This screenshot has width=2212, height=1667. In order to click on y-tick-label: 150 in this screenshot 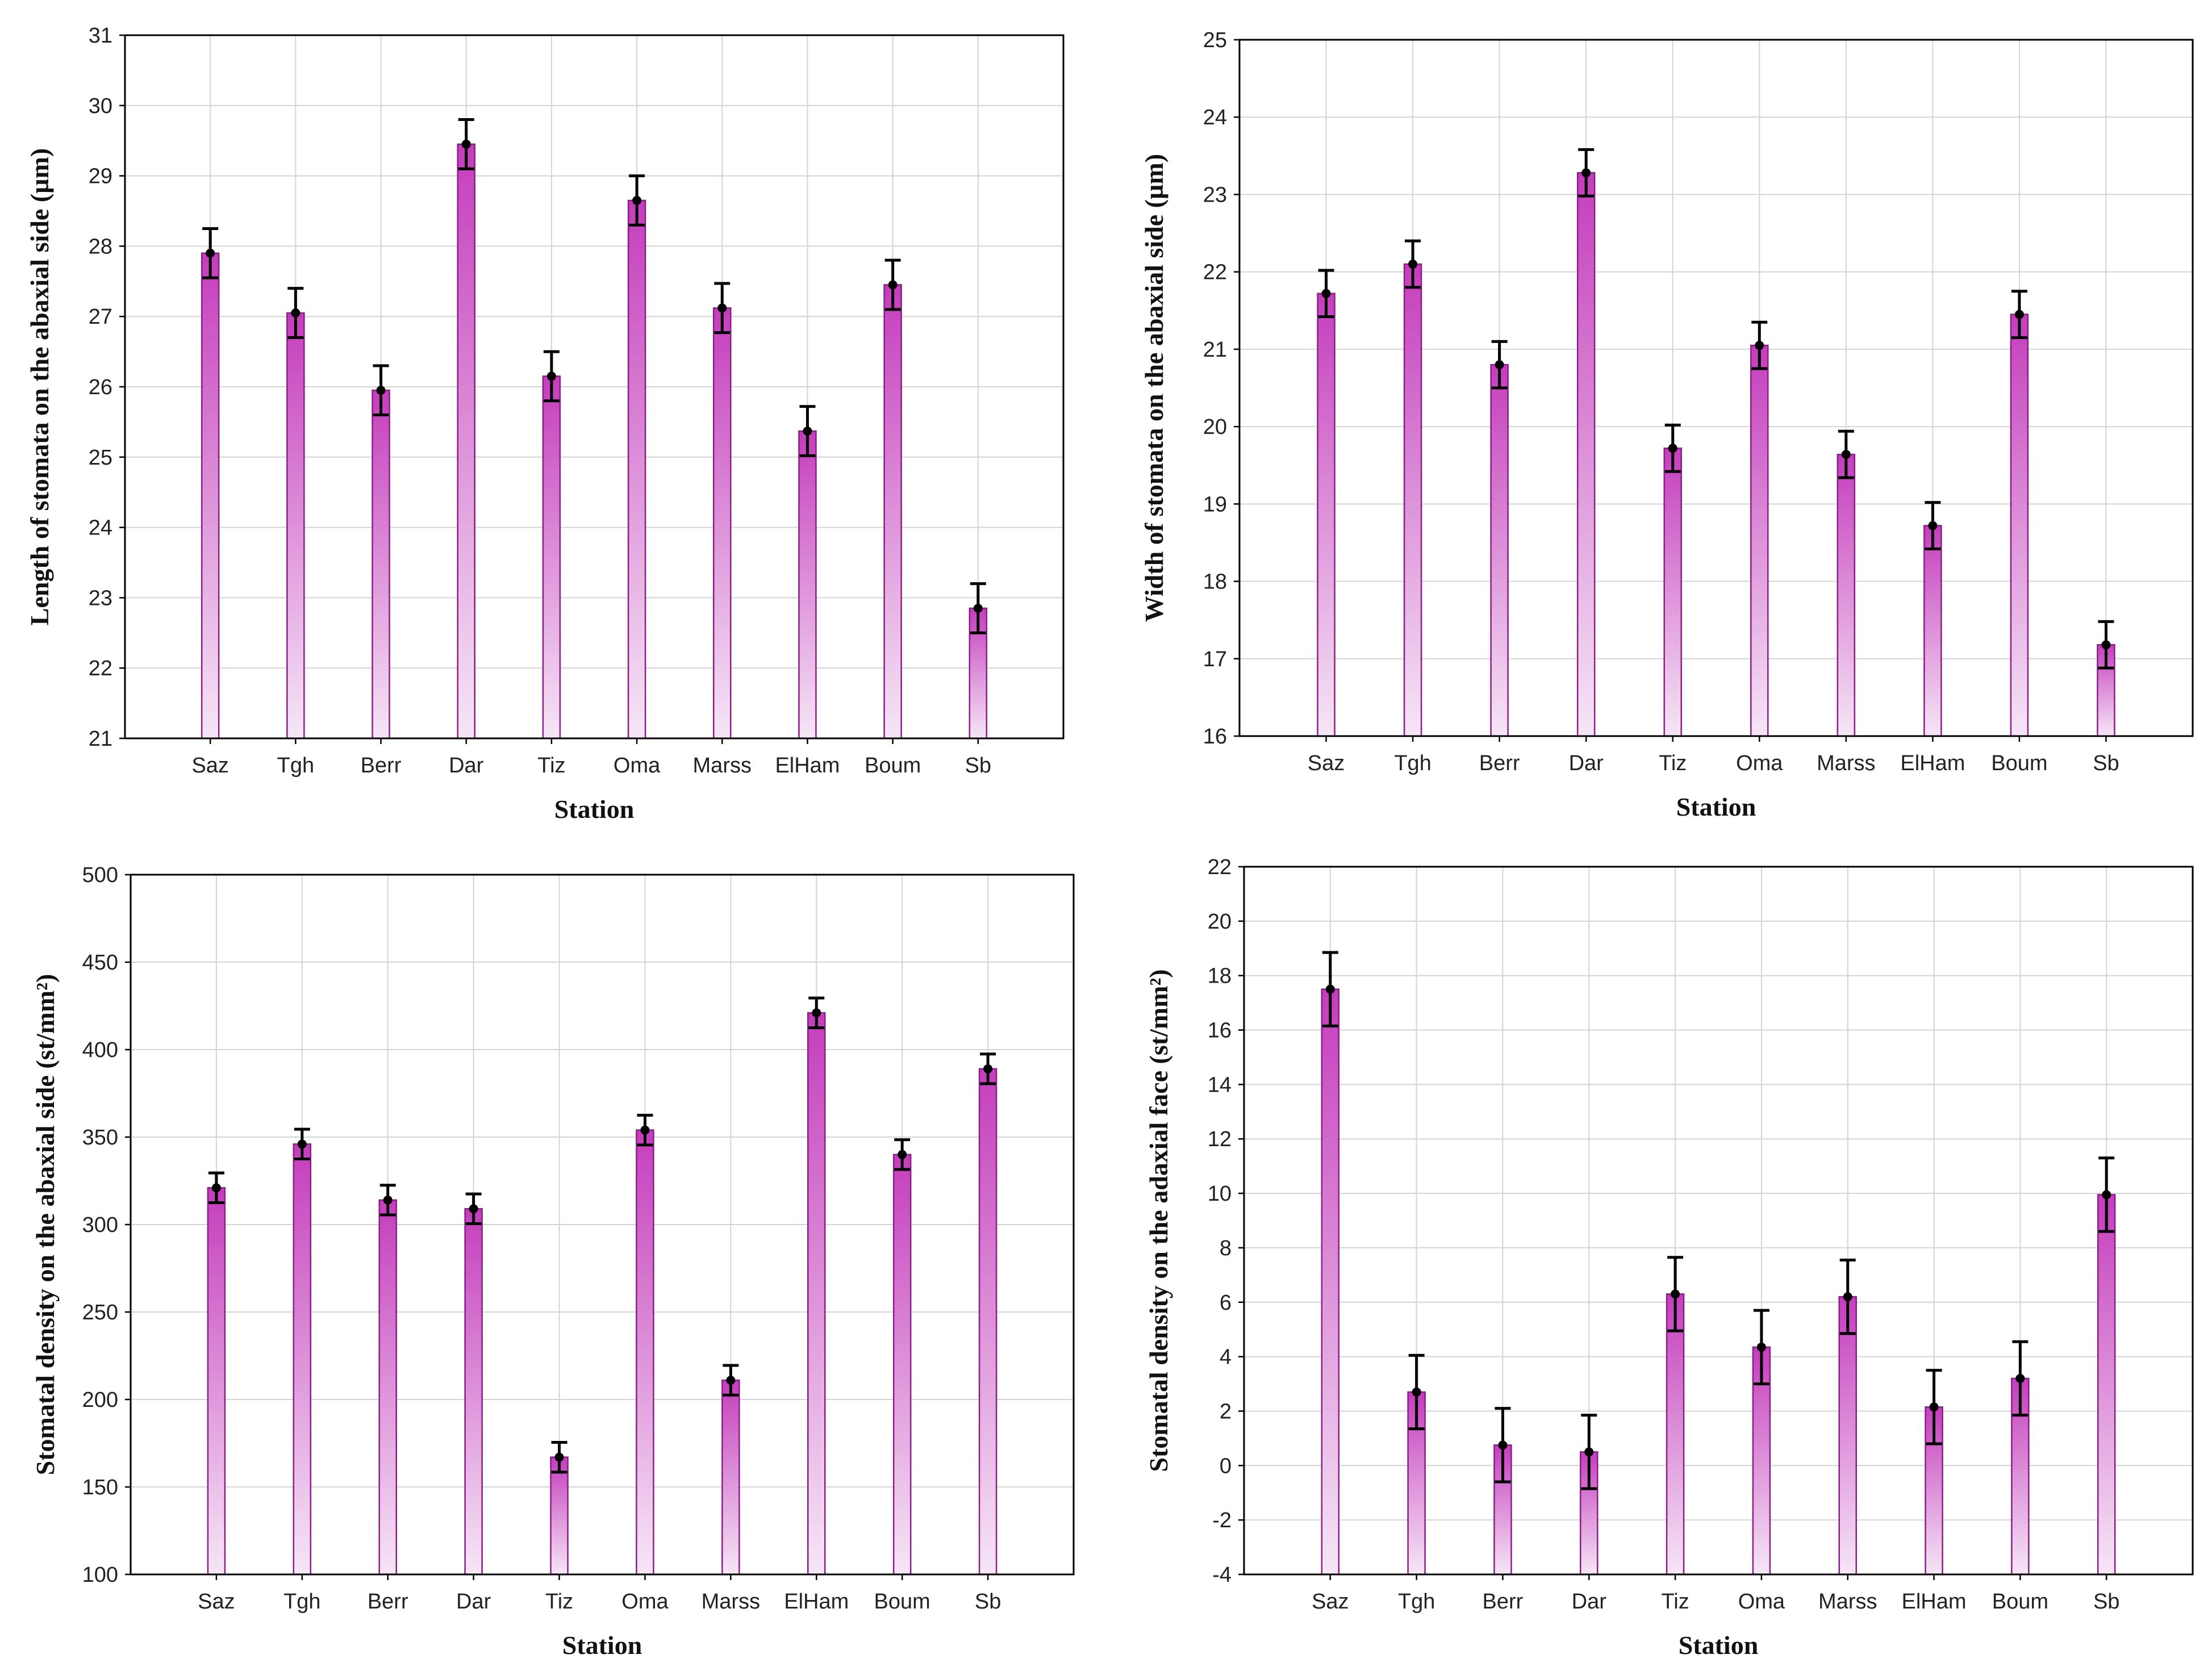, I will do `click(100, 1487)`.